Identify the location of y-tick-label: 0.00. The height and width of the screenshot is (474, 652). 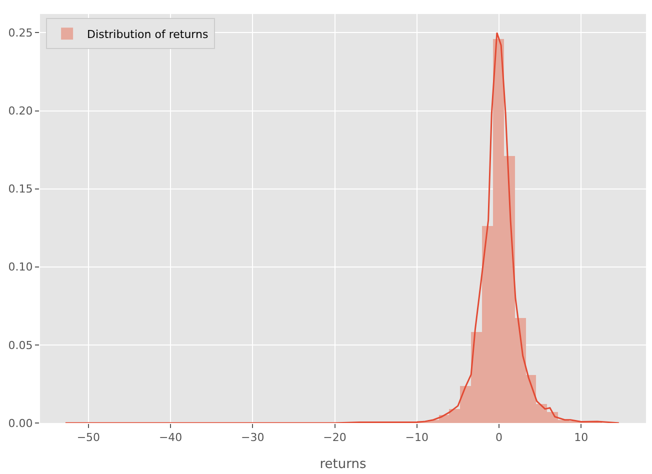
(20, 423).